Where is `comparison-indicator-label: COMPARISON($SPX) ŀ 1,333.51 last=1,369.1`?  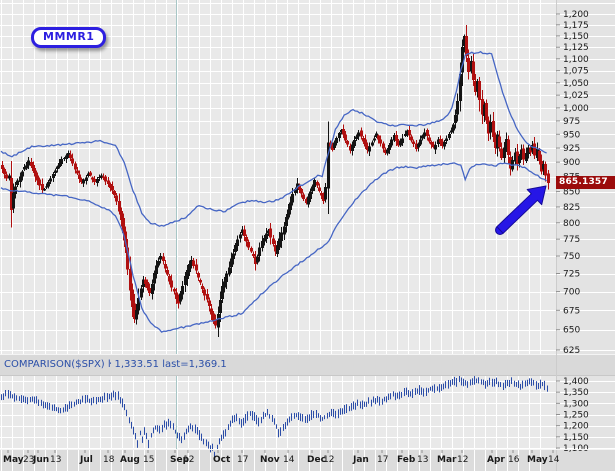
comparison-indicator-label: COMPARISON($SPX) ŀ 1,333.51 last=1,369.1 is located at coordinates (115, 364).